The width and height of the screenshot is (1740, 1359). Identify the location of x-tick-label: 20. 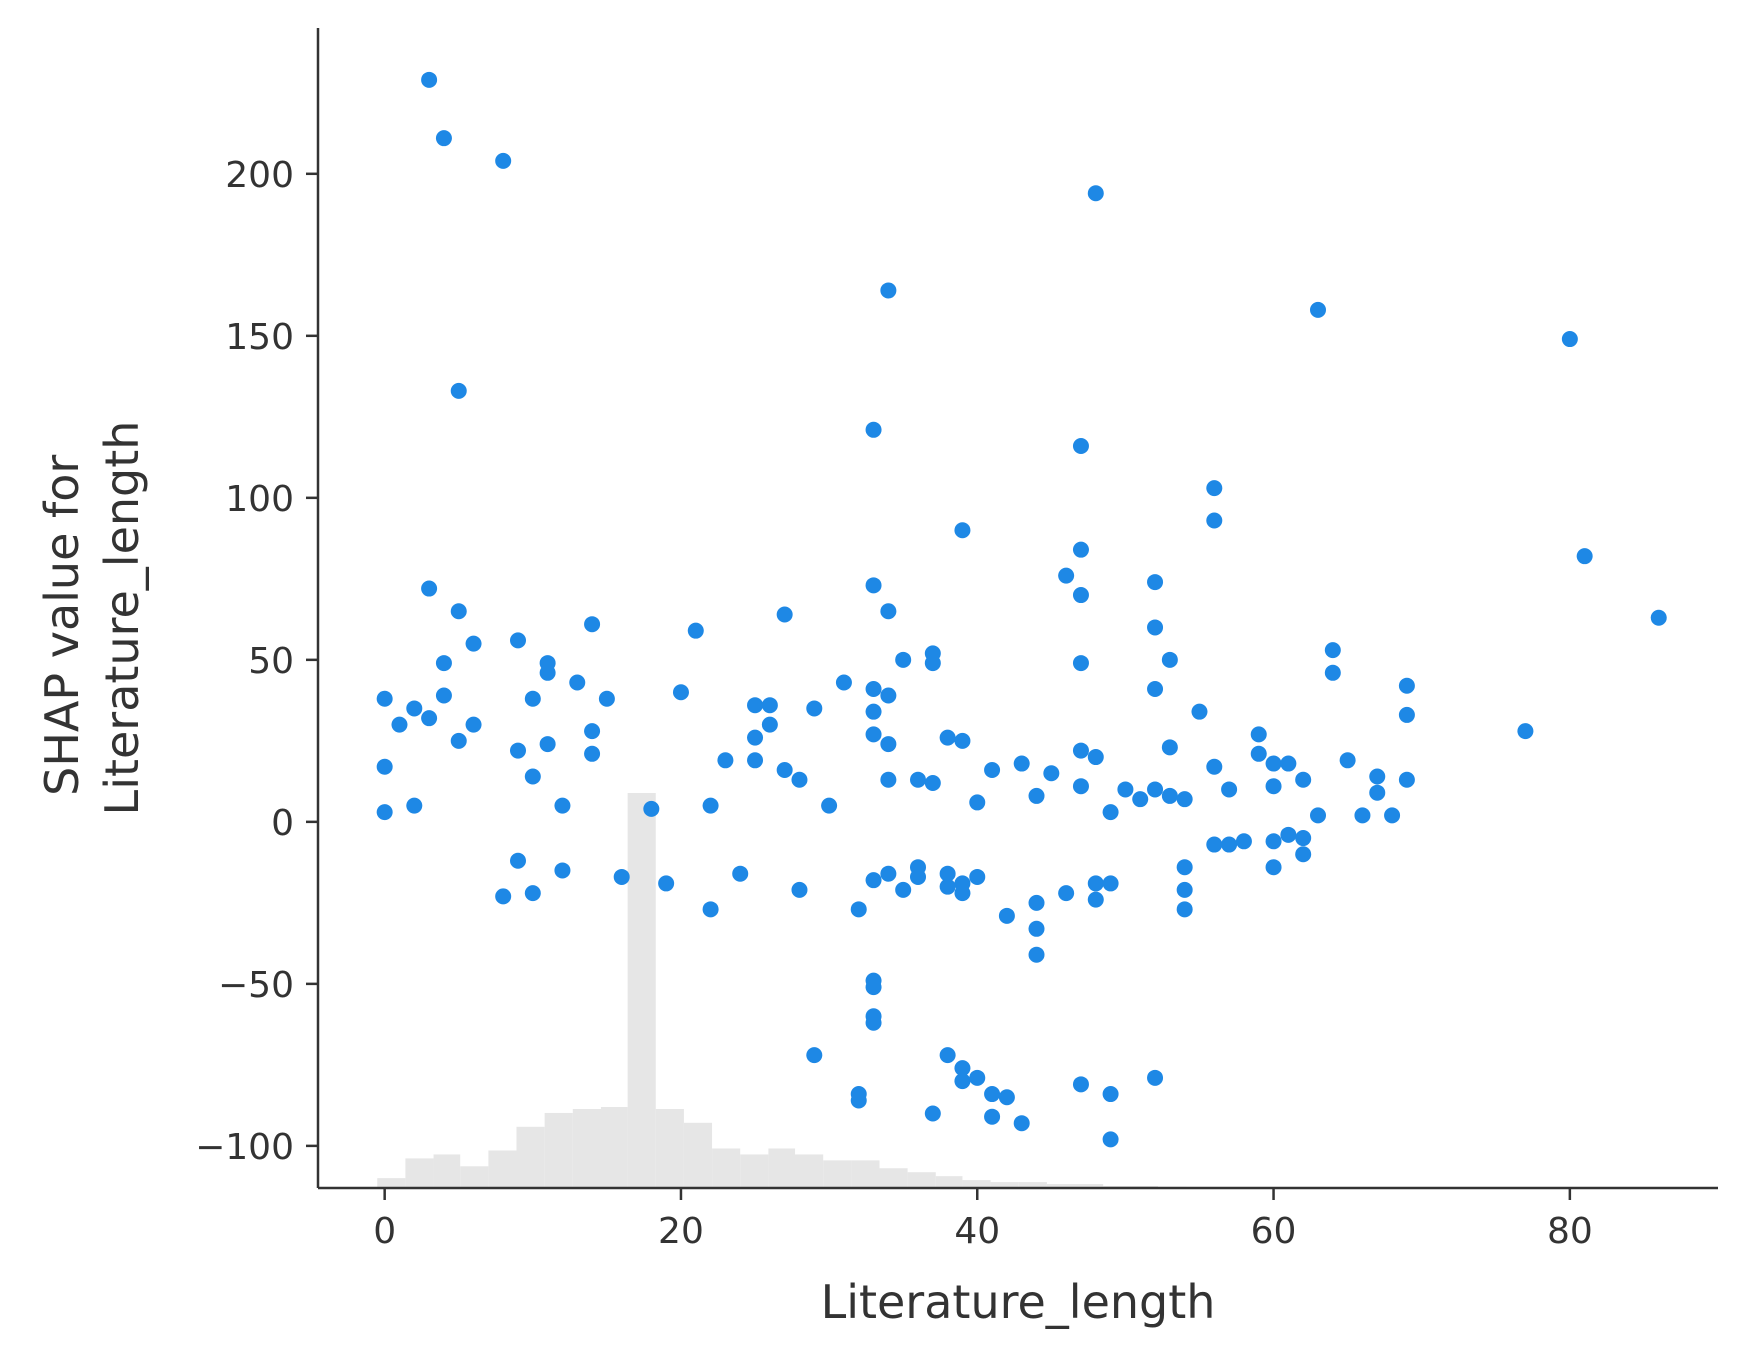
(681, 1231).